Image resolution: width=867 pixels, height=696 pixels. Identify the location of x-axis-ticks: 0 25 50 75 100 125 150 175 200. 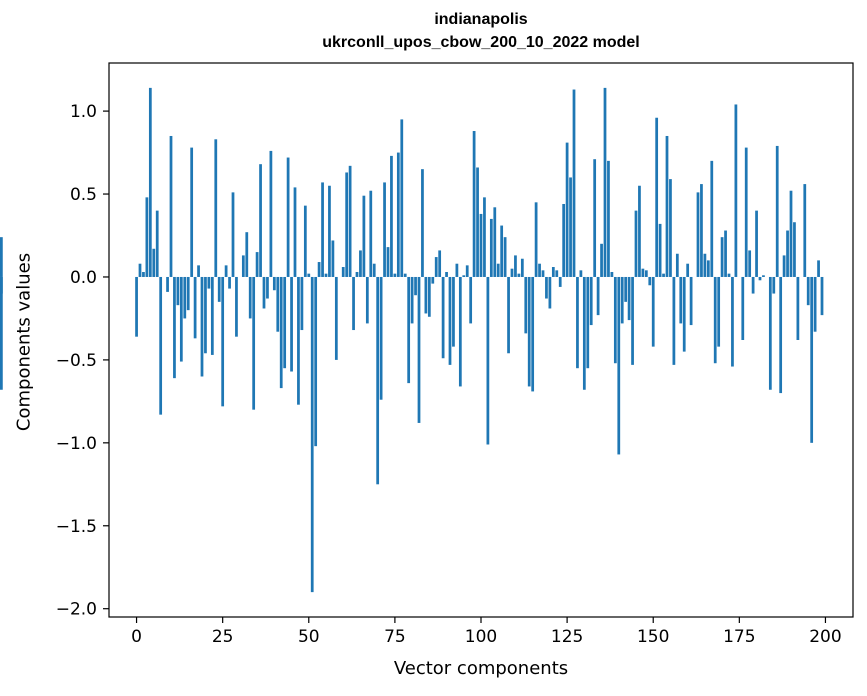
(486, 632).